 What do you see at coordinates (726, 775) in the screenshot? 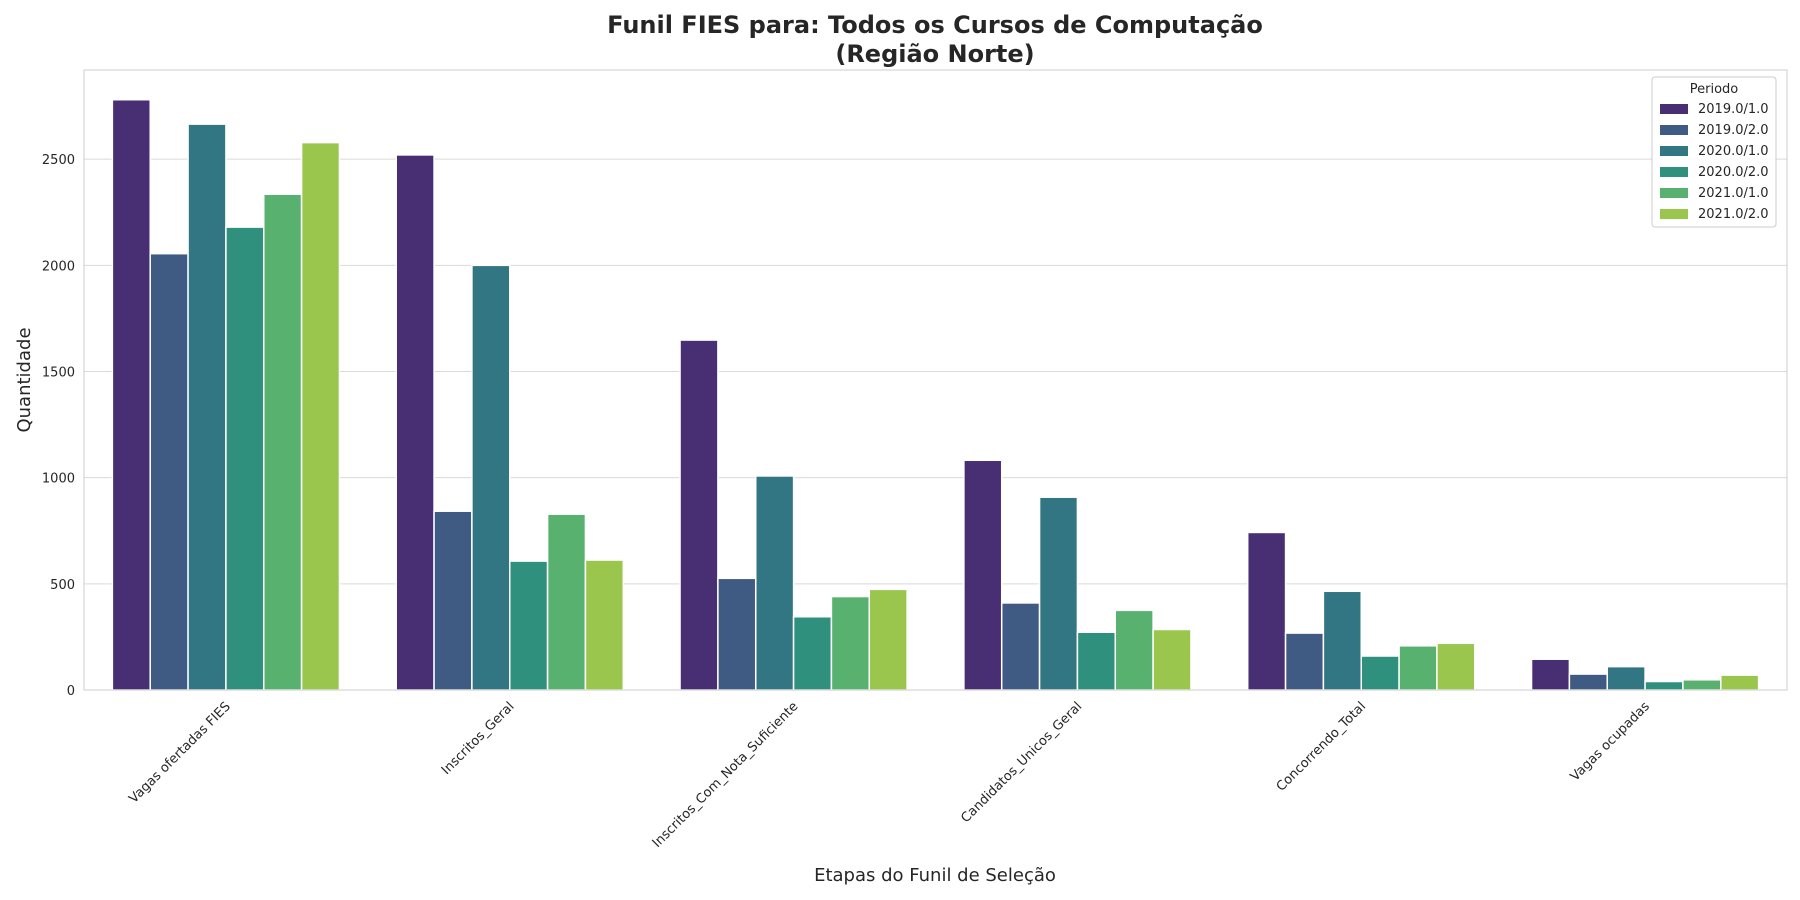
I see `x-tick-label: Inscritos_Com_Nota_Suficiente` at bounding box center [726, 775].